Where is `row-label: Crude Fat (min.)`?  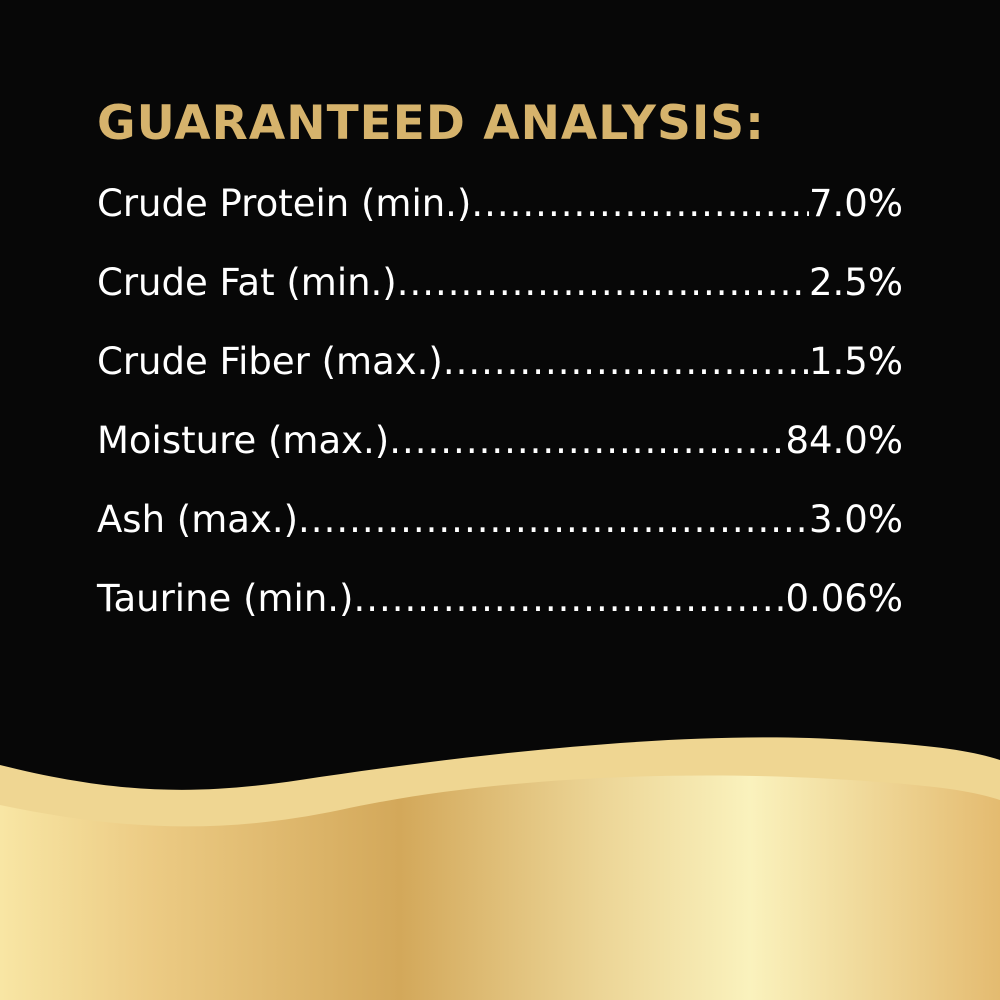 row-label: Crude Fat (min.) is located at coordinates (247, 282).